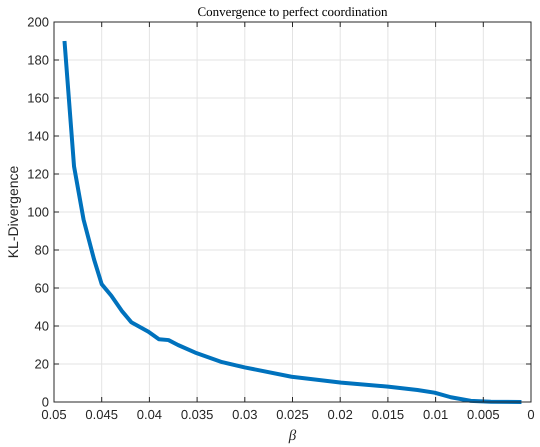 Image resolution: width=540 pixels, height=447 pixels. What do you see at coordinates (531, 414) in the screenshot?
I see `x-tick-label: 0` at bounding box center [531, 414].